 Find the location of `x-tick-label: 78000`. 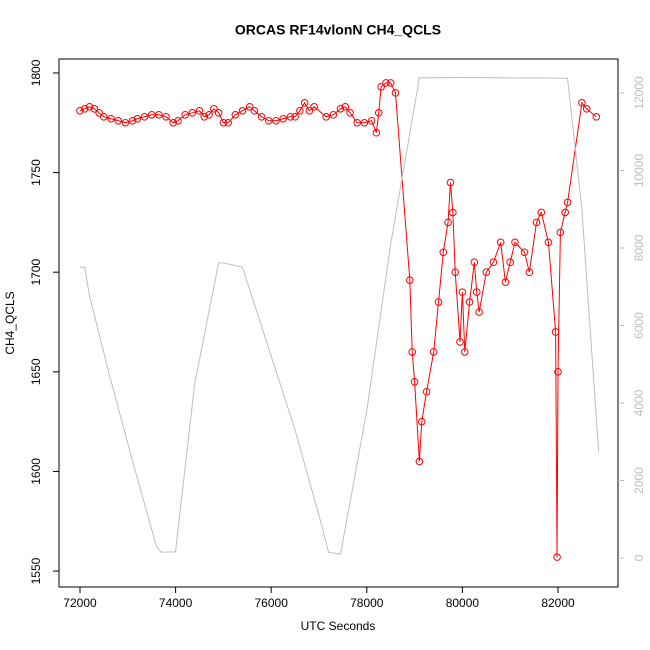

x-tick-label: 78000 is located at coordinates (367, 603).